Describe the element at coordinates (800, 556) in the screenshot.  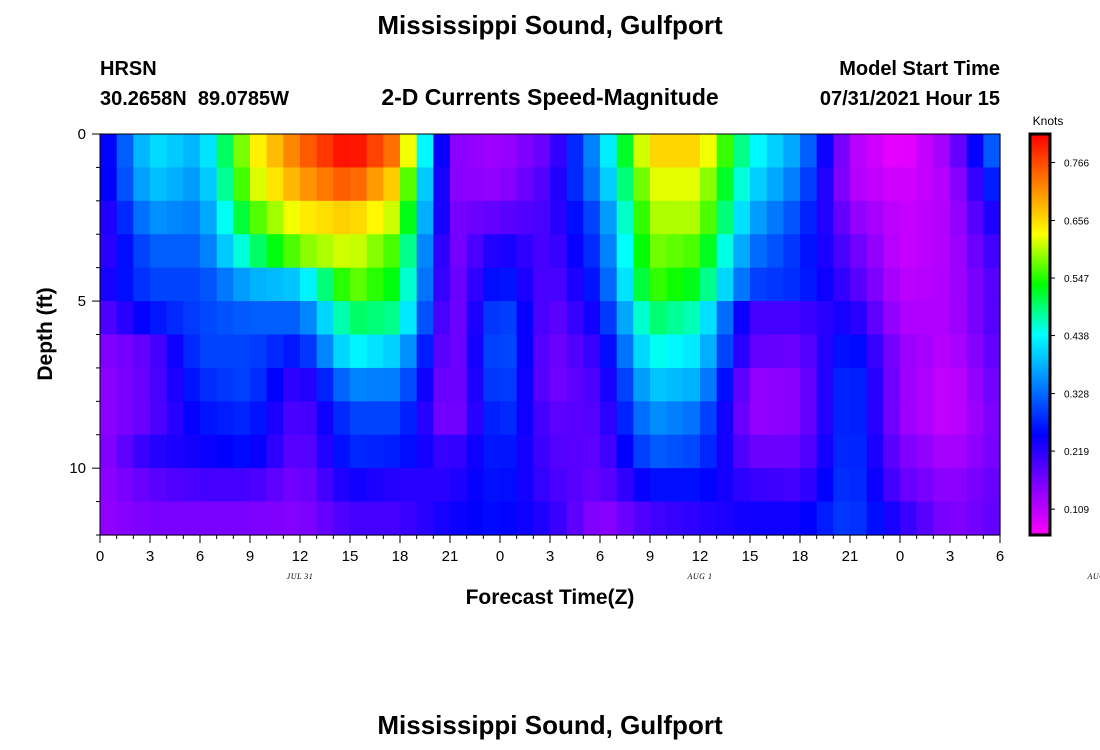
I see `x-tick-label: 18` at that location.